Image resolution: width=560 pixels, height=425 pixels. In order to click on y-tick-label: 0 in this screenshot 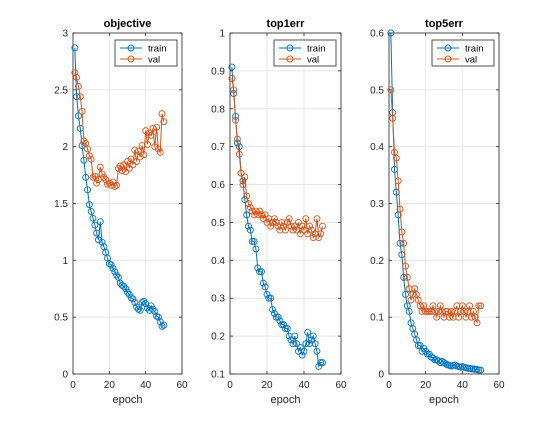, I will do `click(65, 375)`.